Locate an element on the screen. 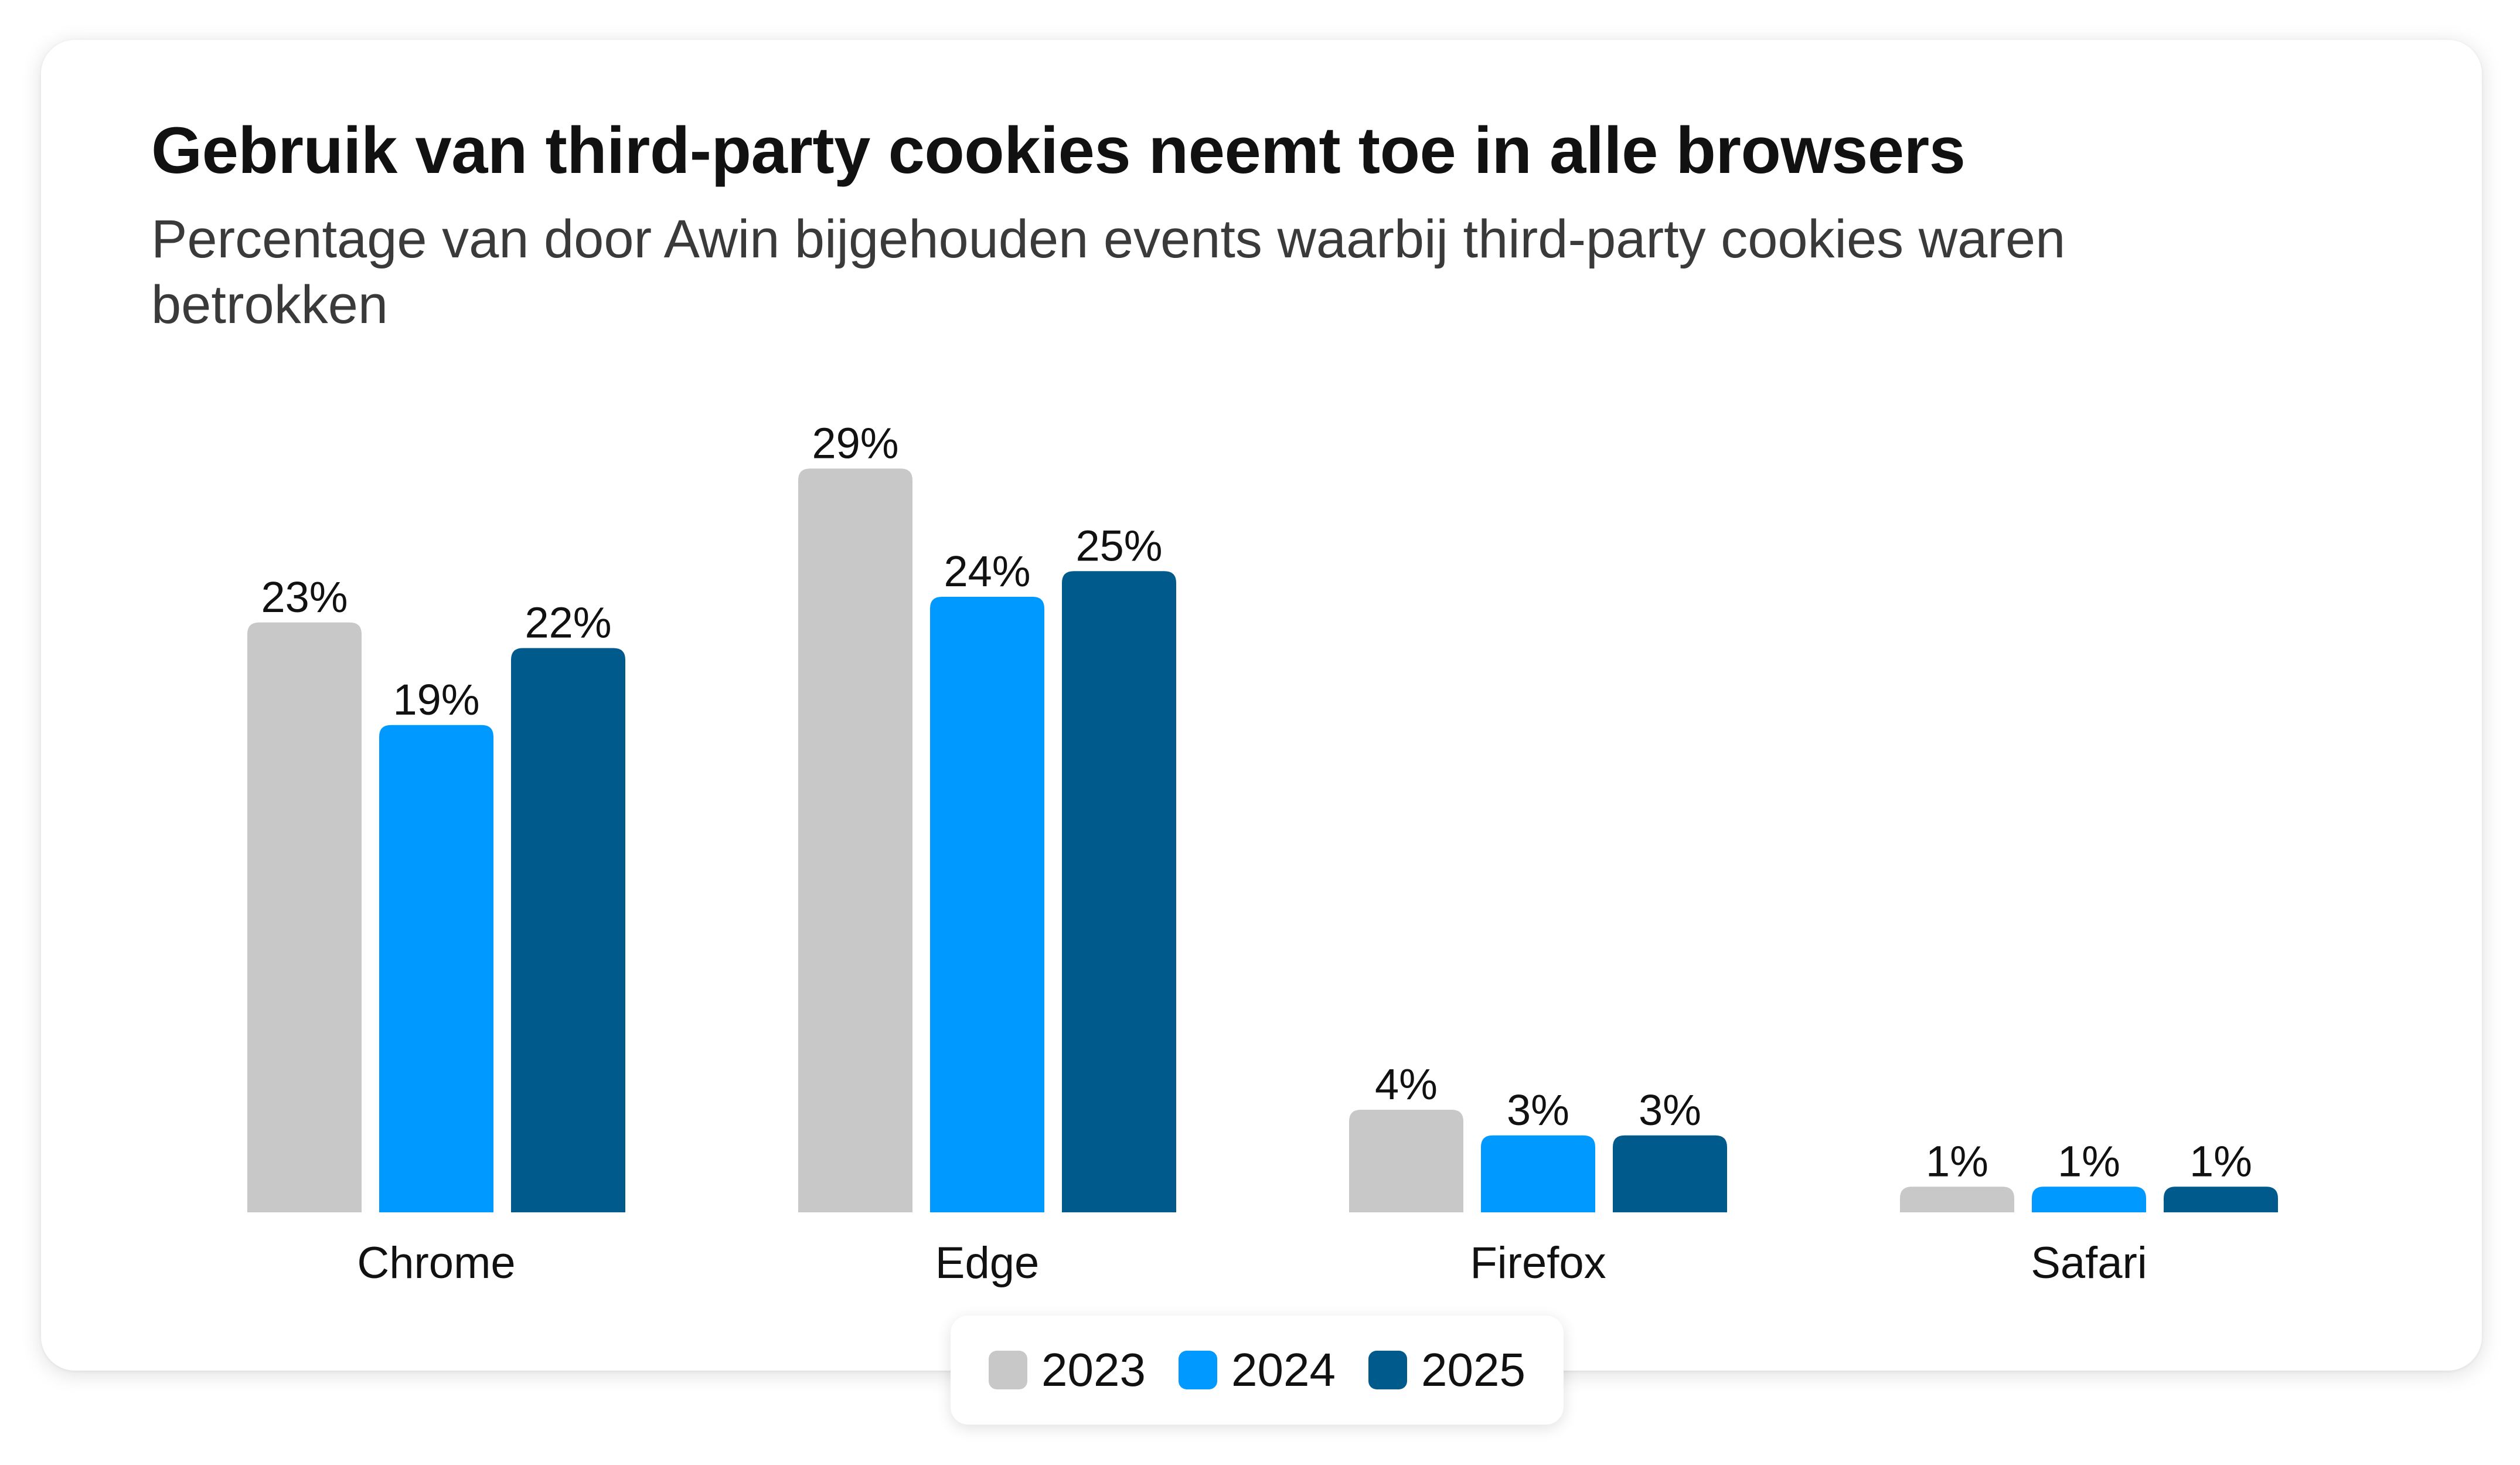 This screenshot has width=2520, height=1465. bar-edge-2024 is located at coordinates (987, 905).